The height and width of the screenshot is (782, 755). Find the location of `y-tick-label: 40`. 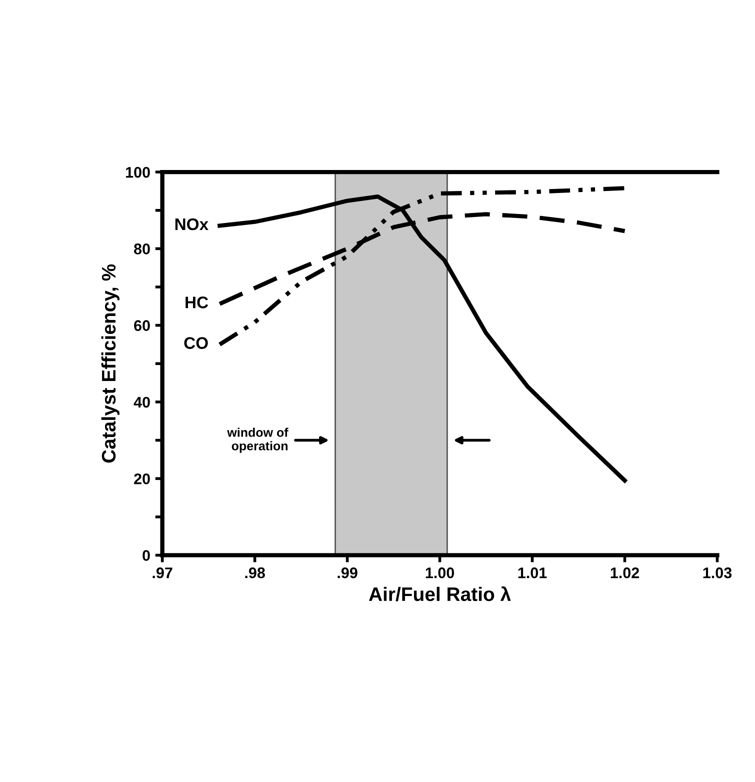

y-tick-label: 40 is located at coordinates (142, 402).